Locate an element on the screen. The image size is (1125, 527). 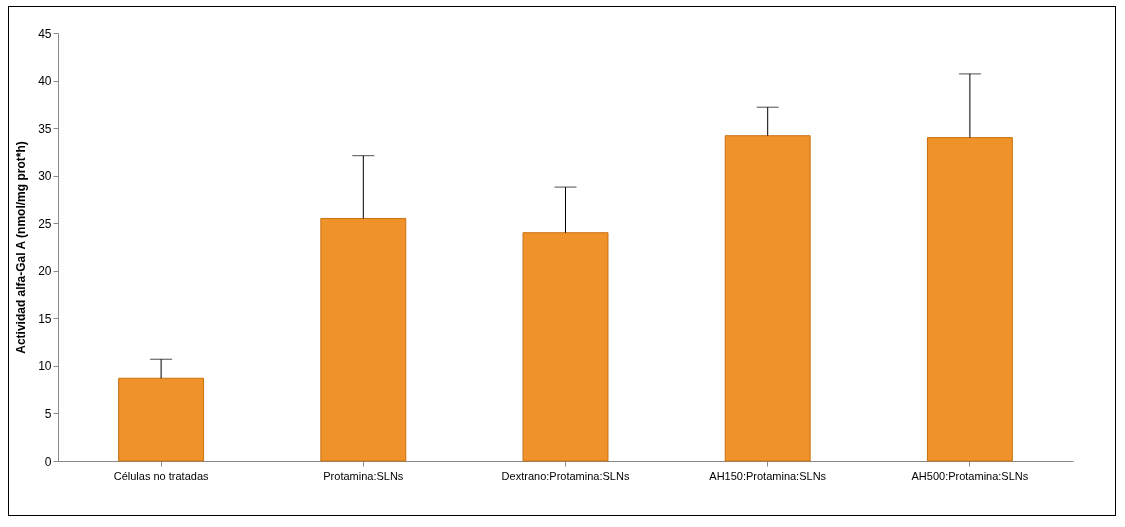
x-tick-label: Células no tratadas is located at coordinates (161, 475).